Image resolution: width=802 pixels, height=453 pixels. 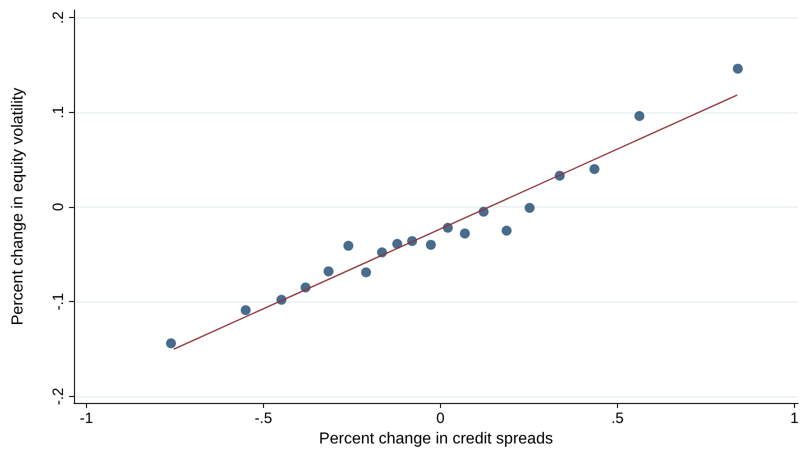 What do you see at coordinates (58, 112) in the screenshot?
I see `y-tick-label: .1` at bounding box center [58, 112].